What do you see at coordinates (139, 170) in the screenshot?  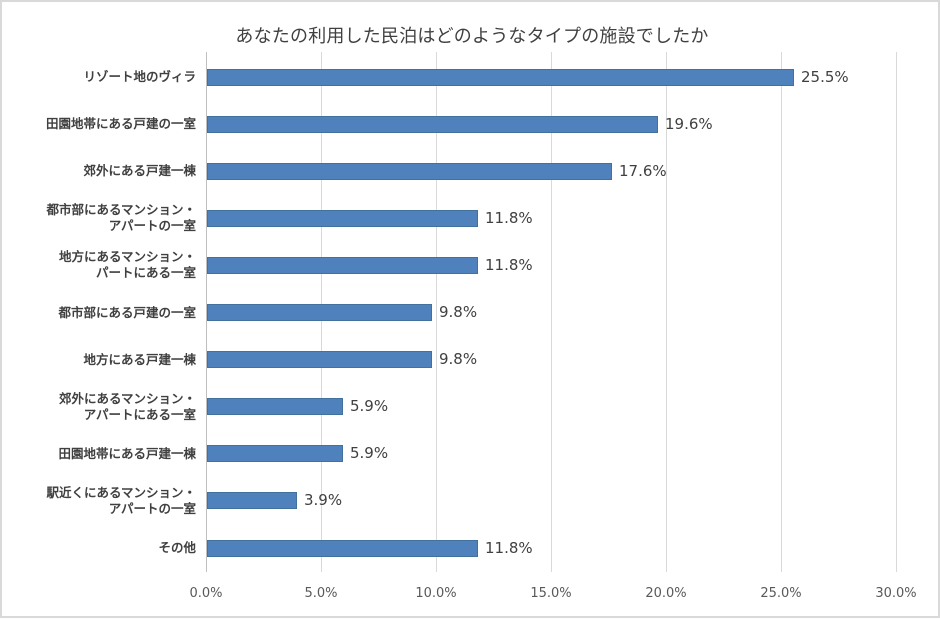 I see `category-label-line: 郊外にある戸建一棟` at bounding box center [139, 170].